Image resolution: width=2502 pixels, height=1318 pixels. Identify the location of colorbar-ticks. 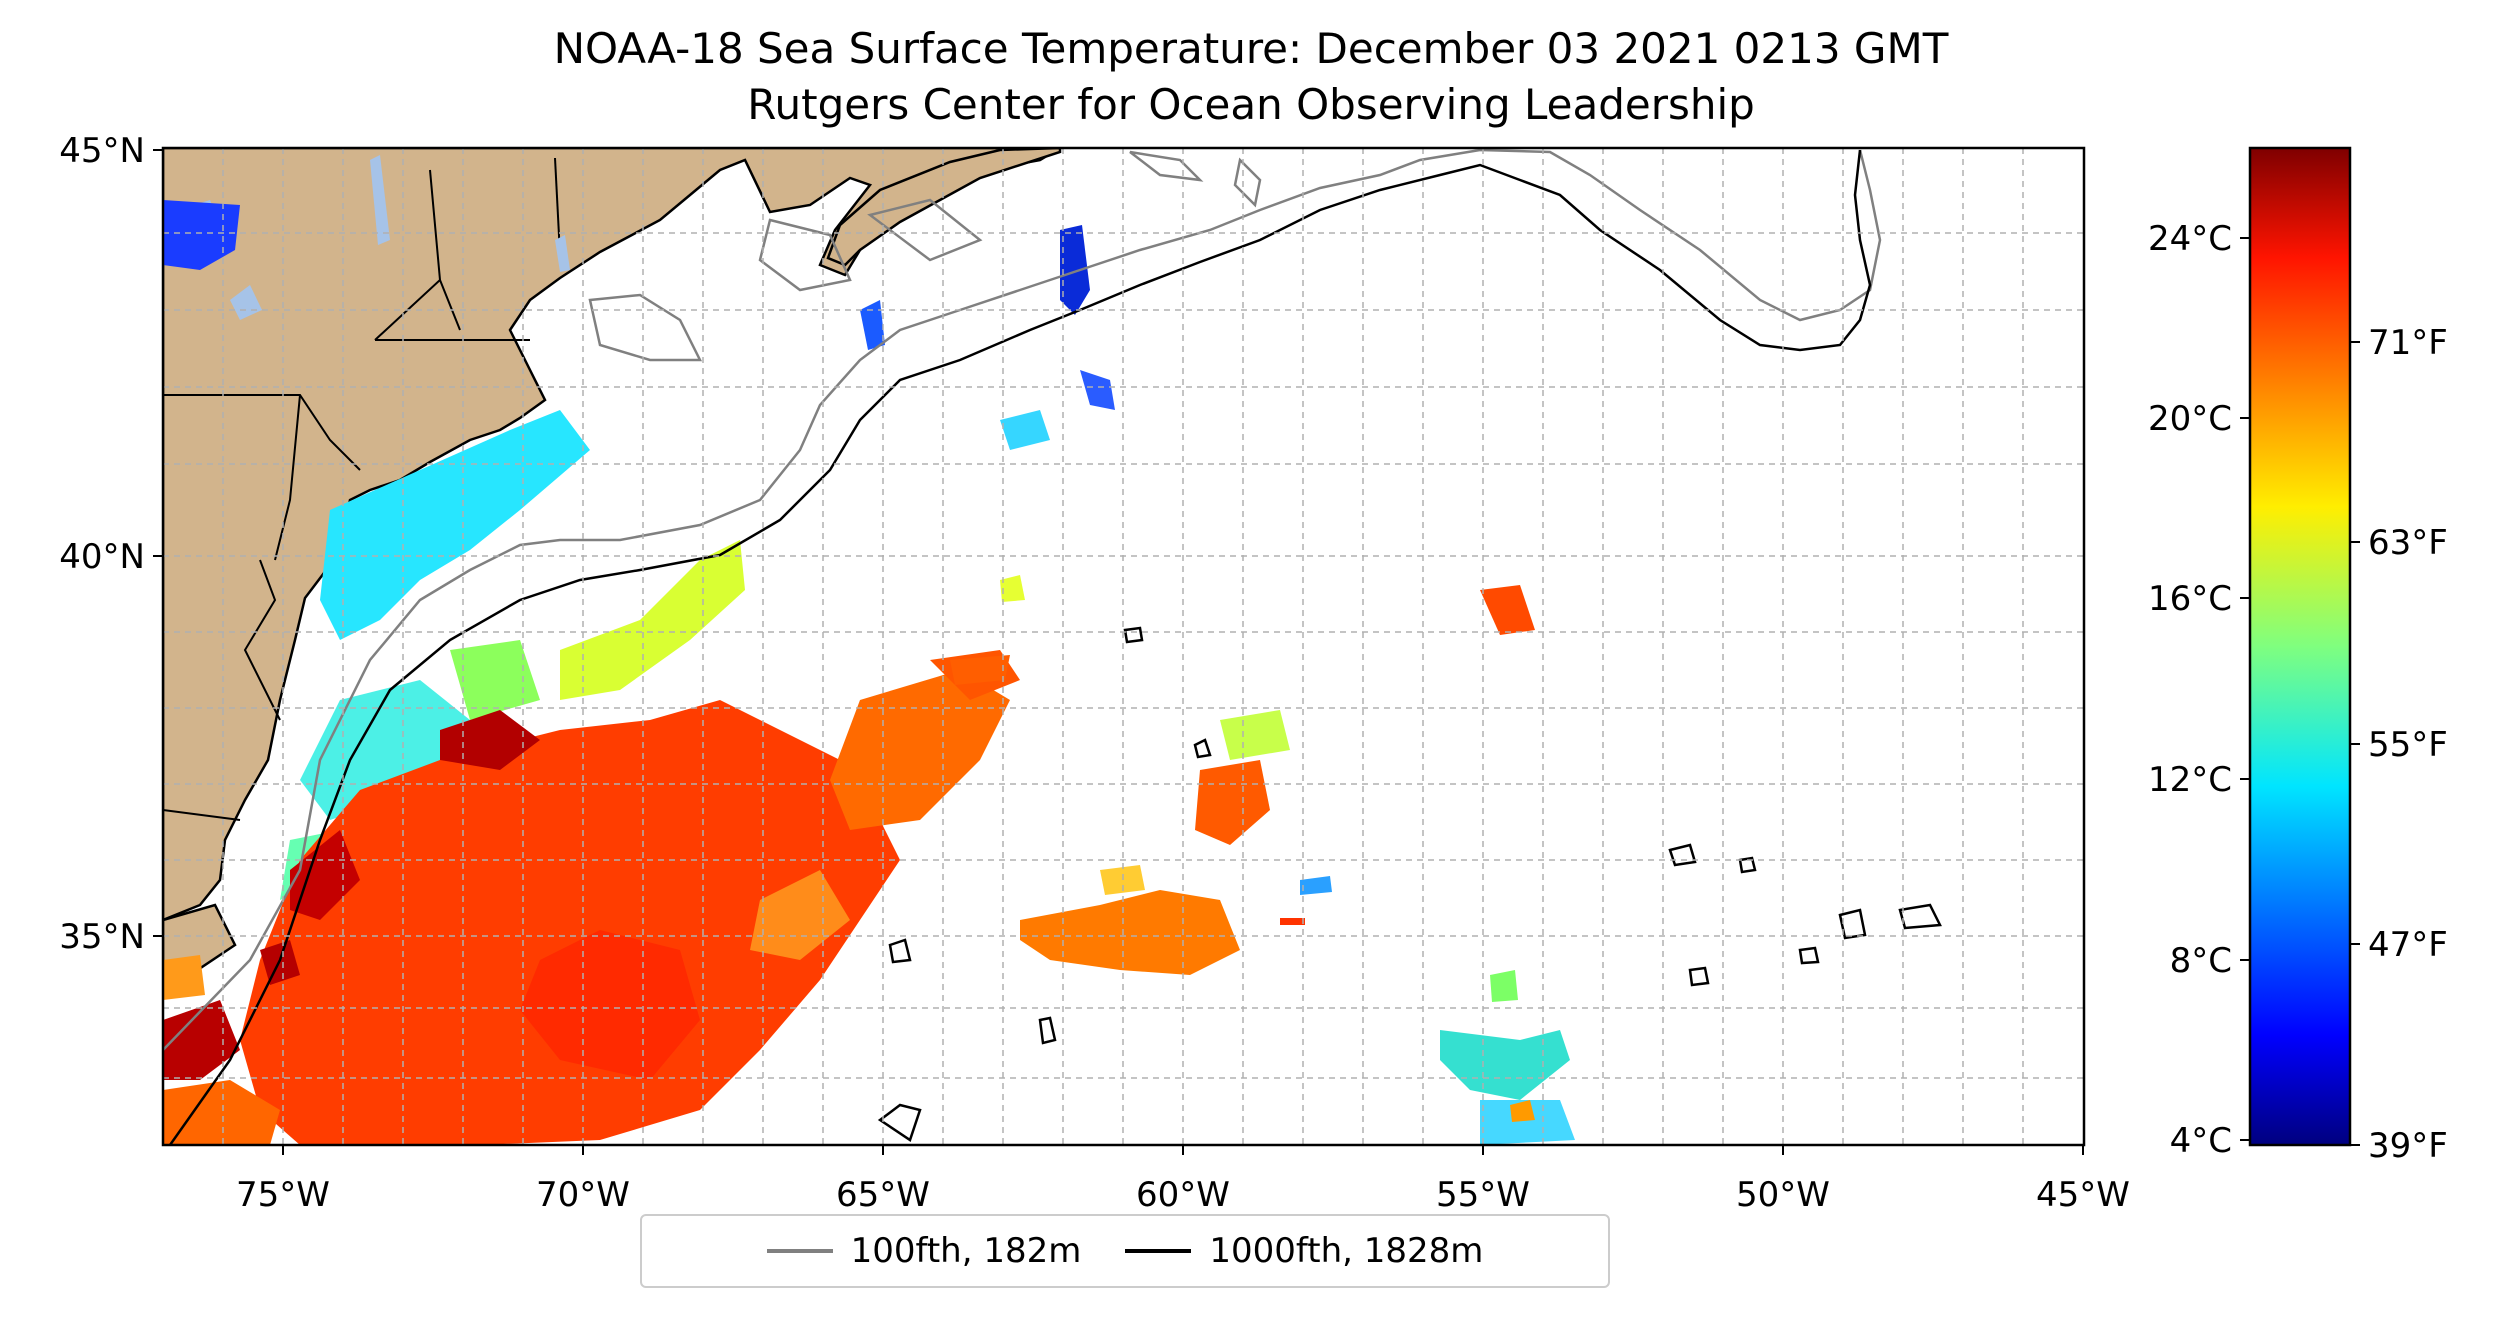
(2300, 691).